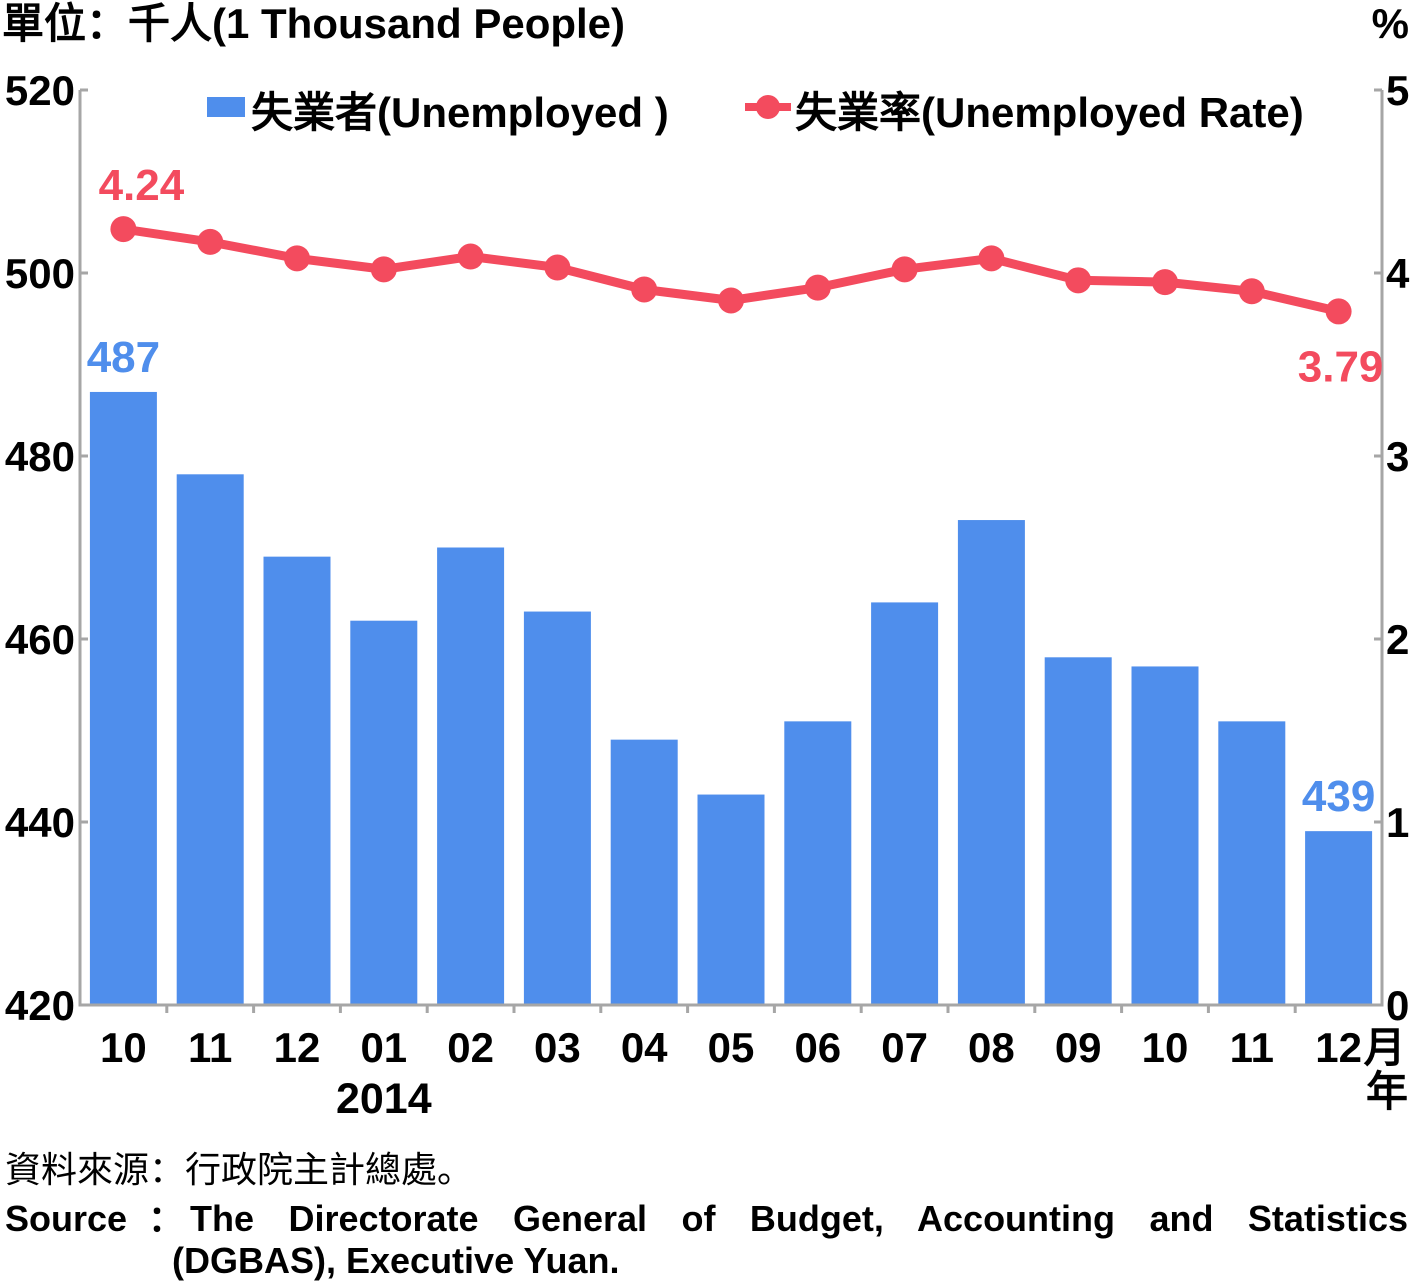  I want to click on line-data-label: 4.24, so click(142, 185).